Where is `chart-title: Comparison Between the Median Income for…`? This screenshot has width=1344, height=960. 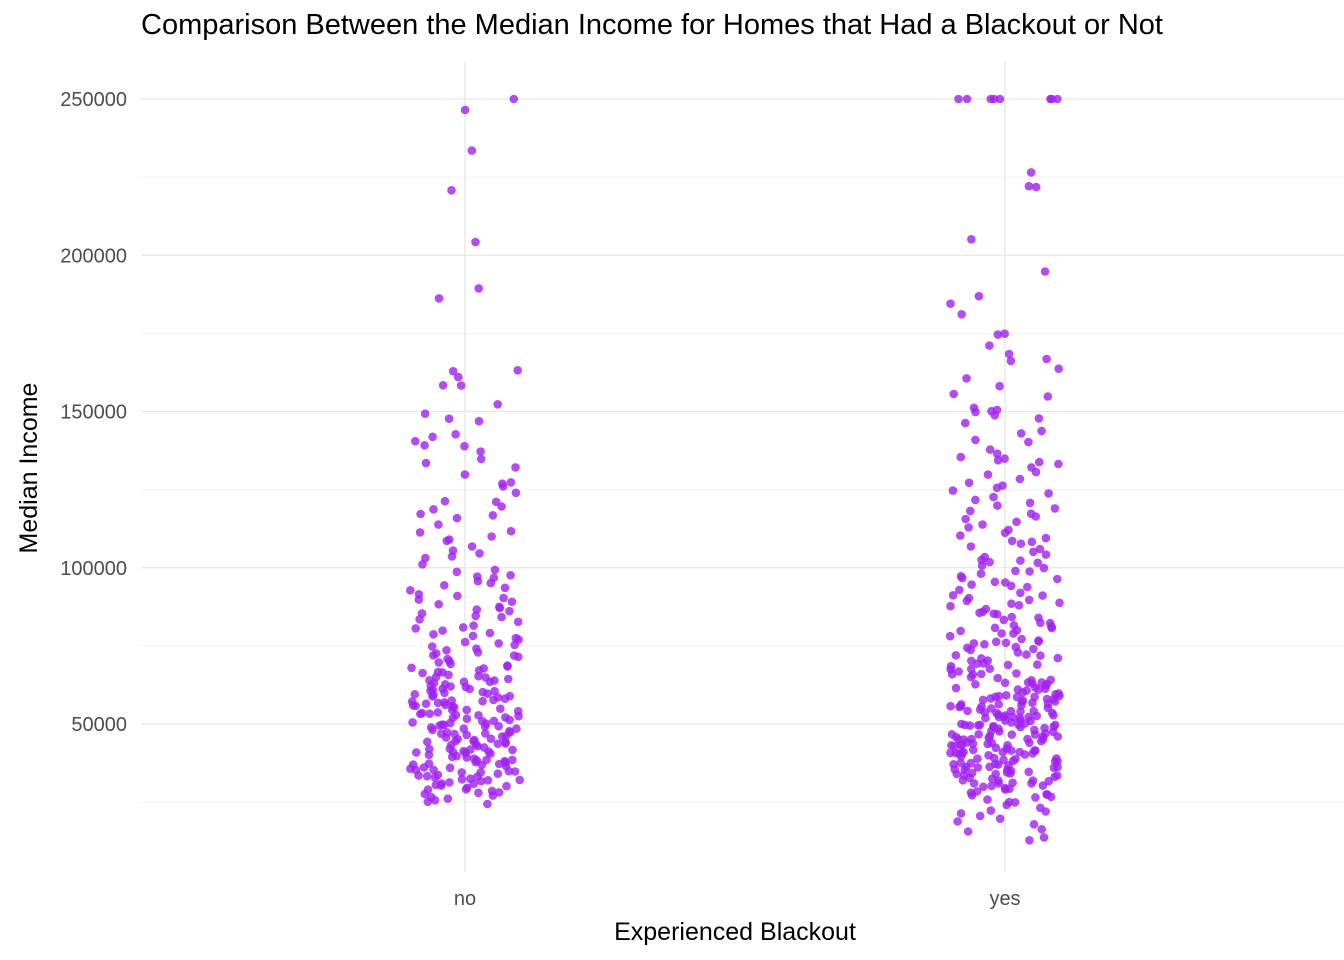 chart-title: Comparison Between the Median Income for… is located at coordinates (652, 25).